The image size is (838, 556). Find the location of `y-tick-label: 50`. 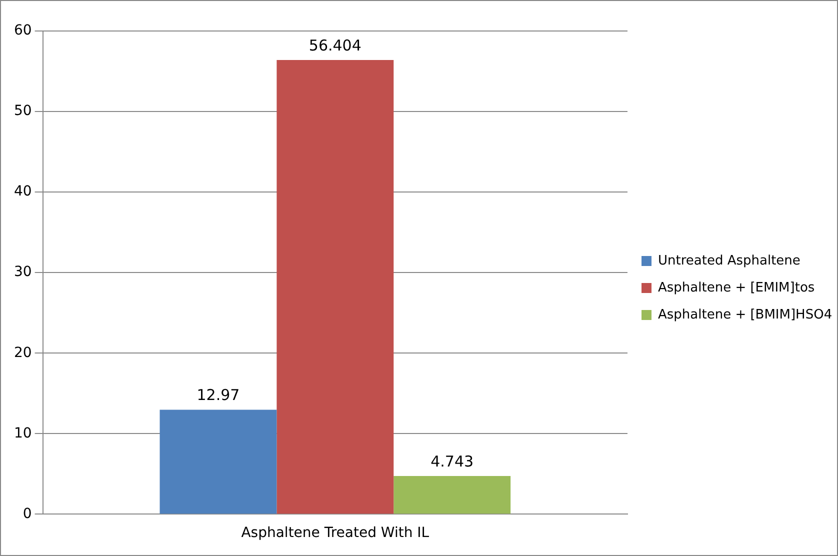

y-tick-label: 50 is located at coordinates (23, 111).